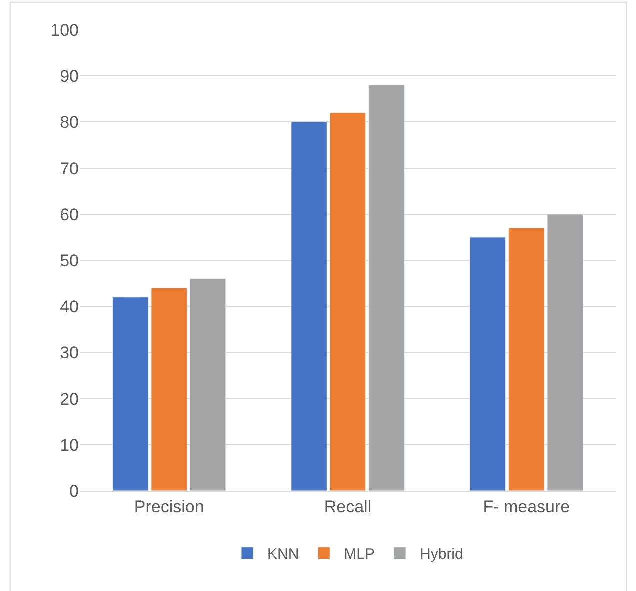 The width and height of the screenshot is (636, 591). Describe the element at coordinates (169, 506) in the screenshot. I see `x-tick-label: Precision` at that location.